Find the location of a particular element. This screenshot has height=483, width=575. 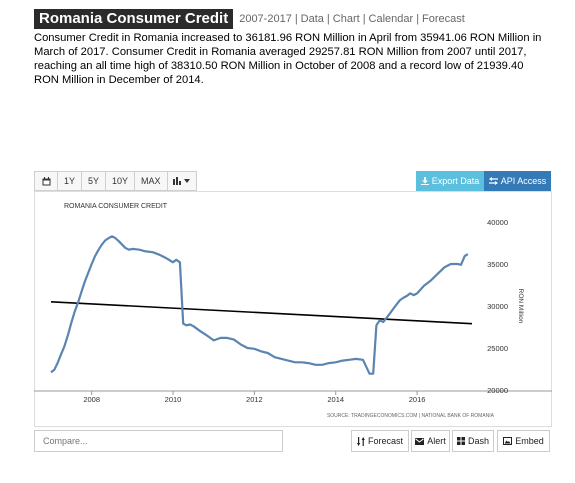

nav-range: 2007-2017 is located at coordinates (265, 19).